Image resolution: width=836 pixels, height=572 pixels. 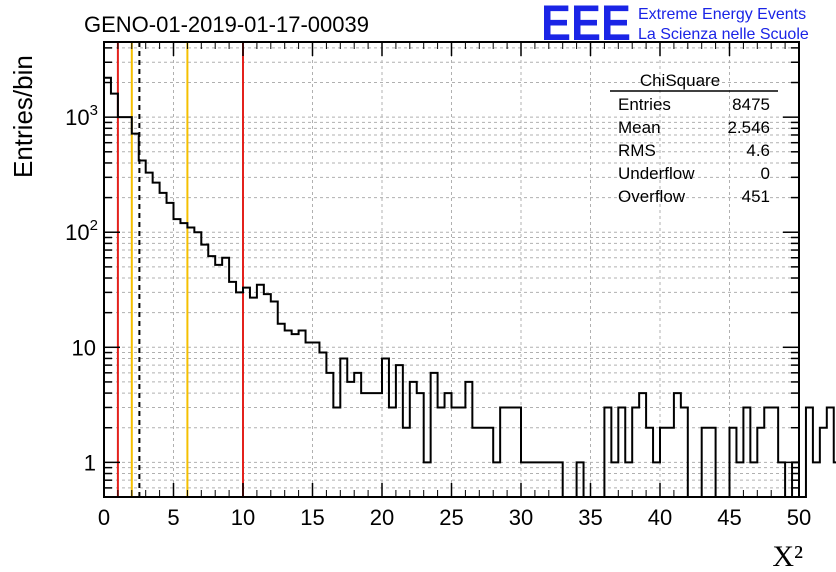 I want to click on x-tick-label: 50, so click(x=799, y=517).